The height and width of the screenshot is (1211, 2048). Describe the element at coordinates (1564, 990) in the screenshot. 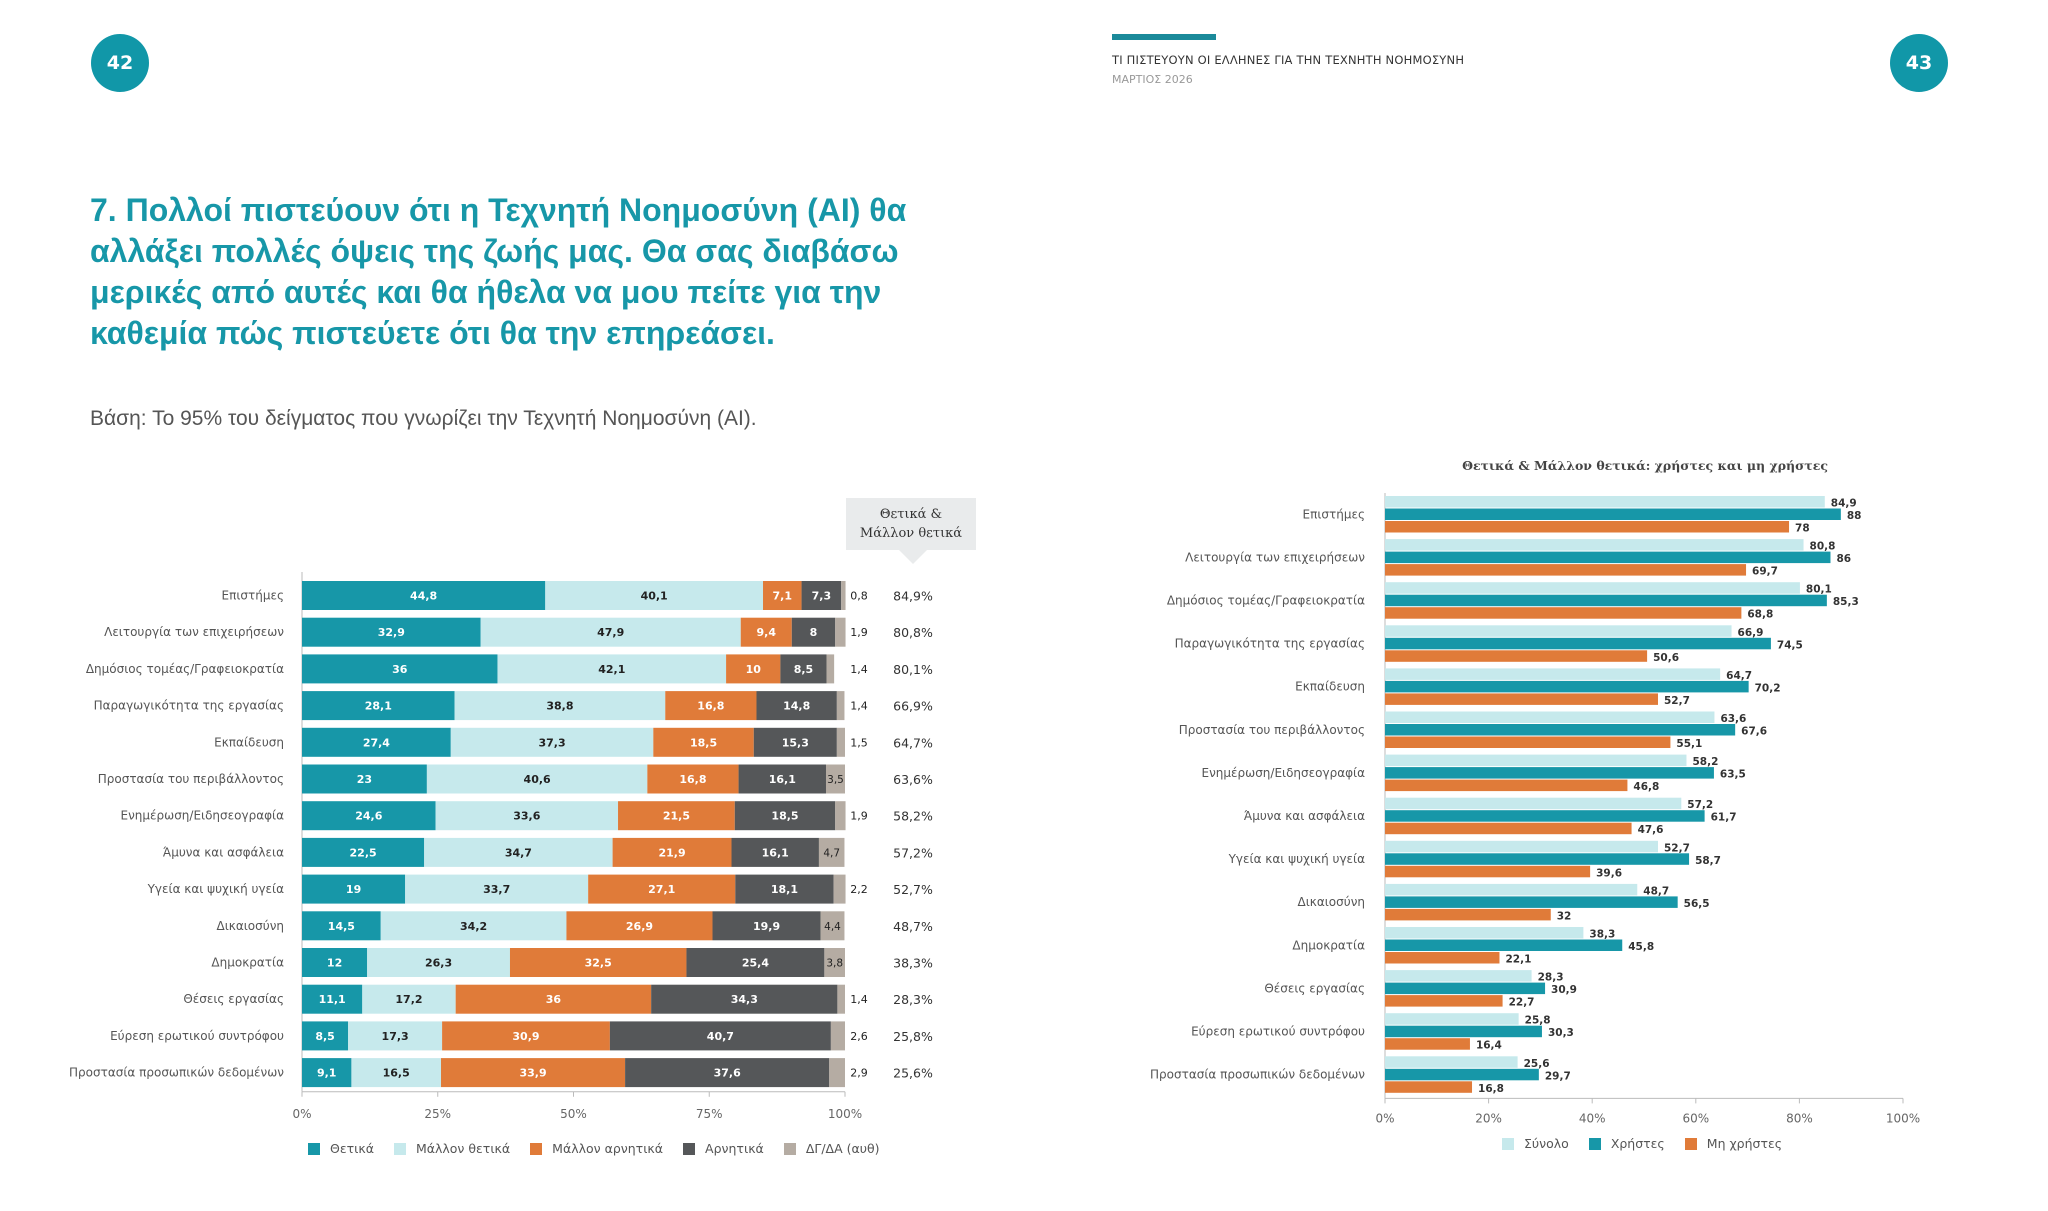

I see `right-bar-value-label: 30,9` at that location.